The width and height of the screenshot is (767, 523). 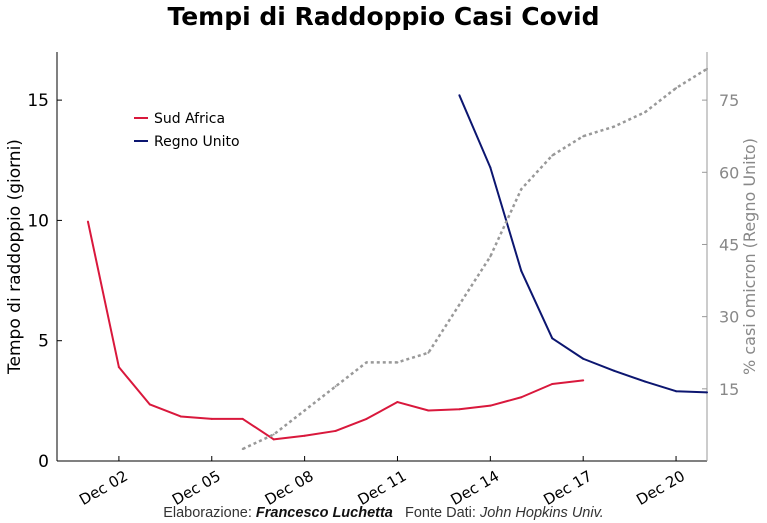 I want to click on y-axis-left-label: Tempo di raddoppio (giorni), so click(x=15, y=257).